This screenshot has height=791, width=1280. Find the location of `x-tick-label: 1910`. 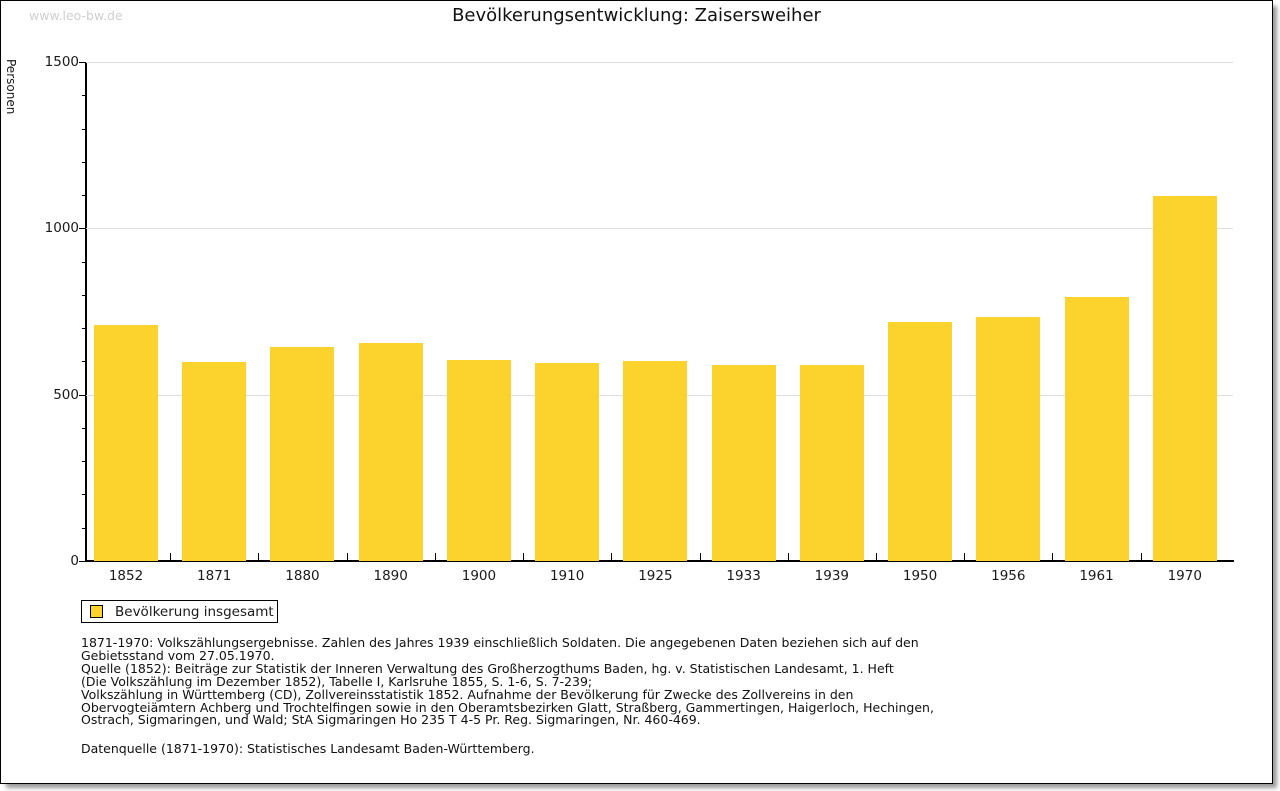

x-tick-label: 1910 is located at coordinates (567, 576).